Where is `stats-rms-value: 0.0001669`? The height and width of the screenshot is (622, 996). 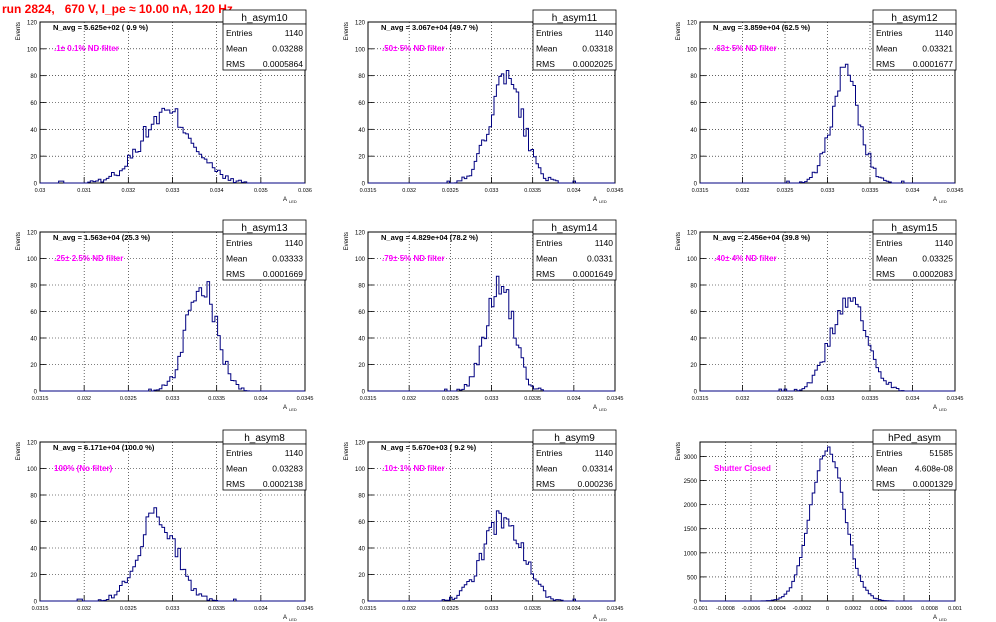
stats-rms-value: 0.0001669 is located at coordinates (283, 274).